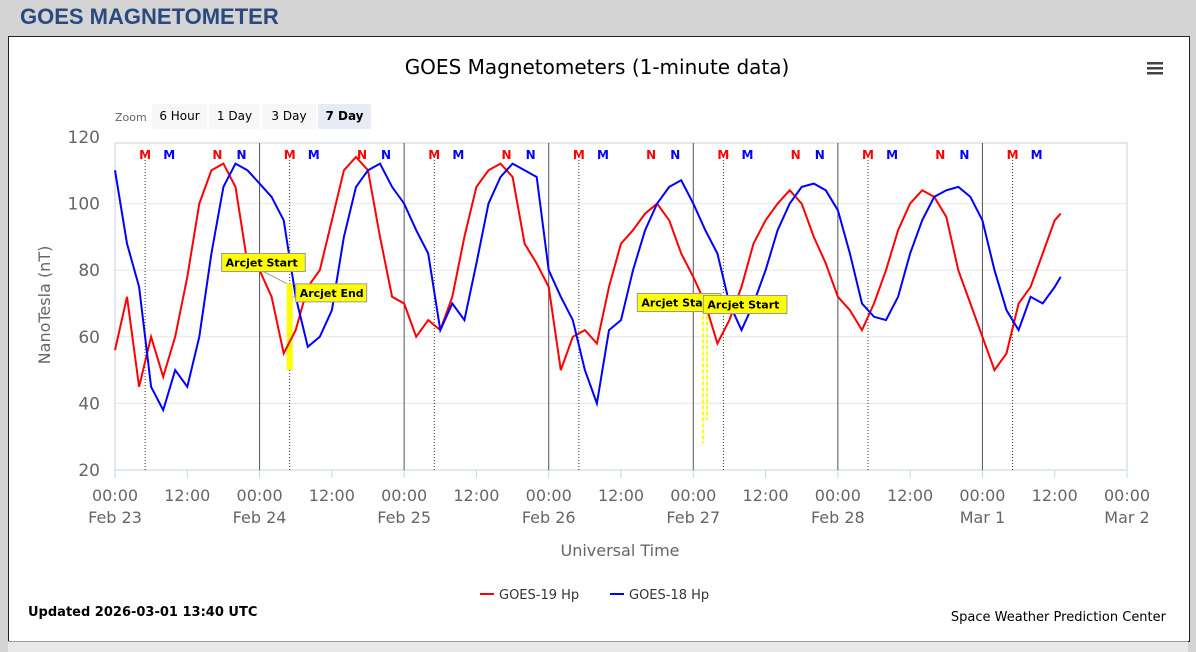 This screenshot has width=1196, height=652. I want to click on hamburger-menu-icon, so click(1155, 63).